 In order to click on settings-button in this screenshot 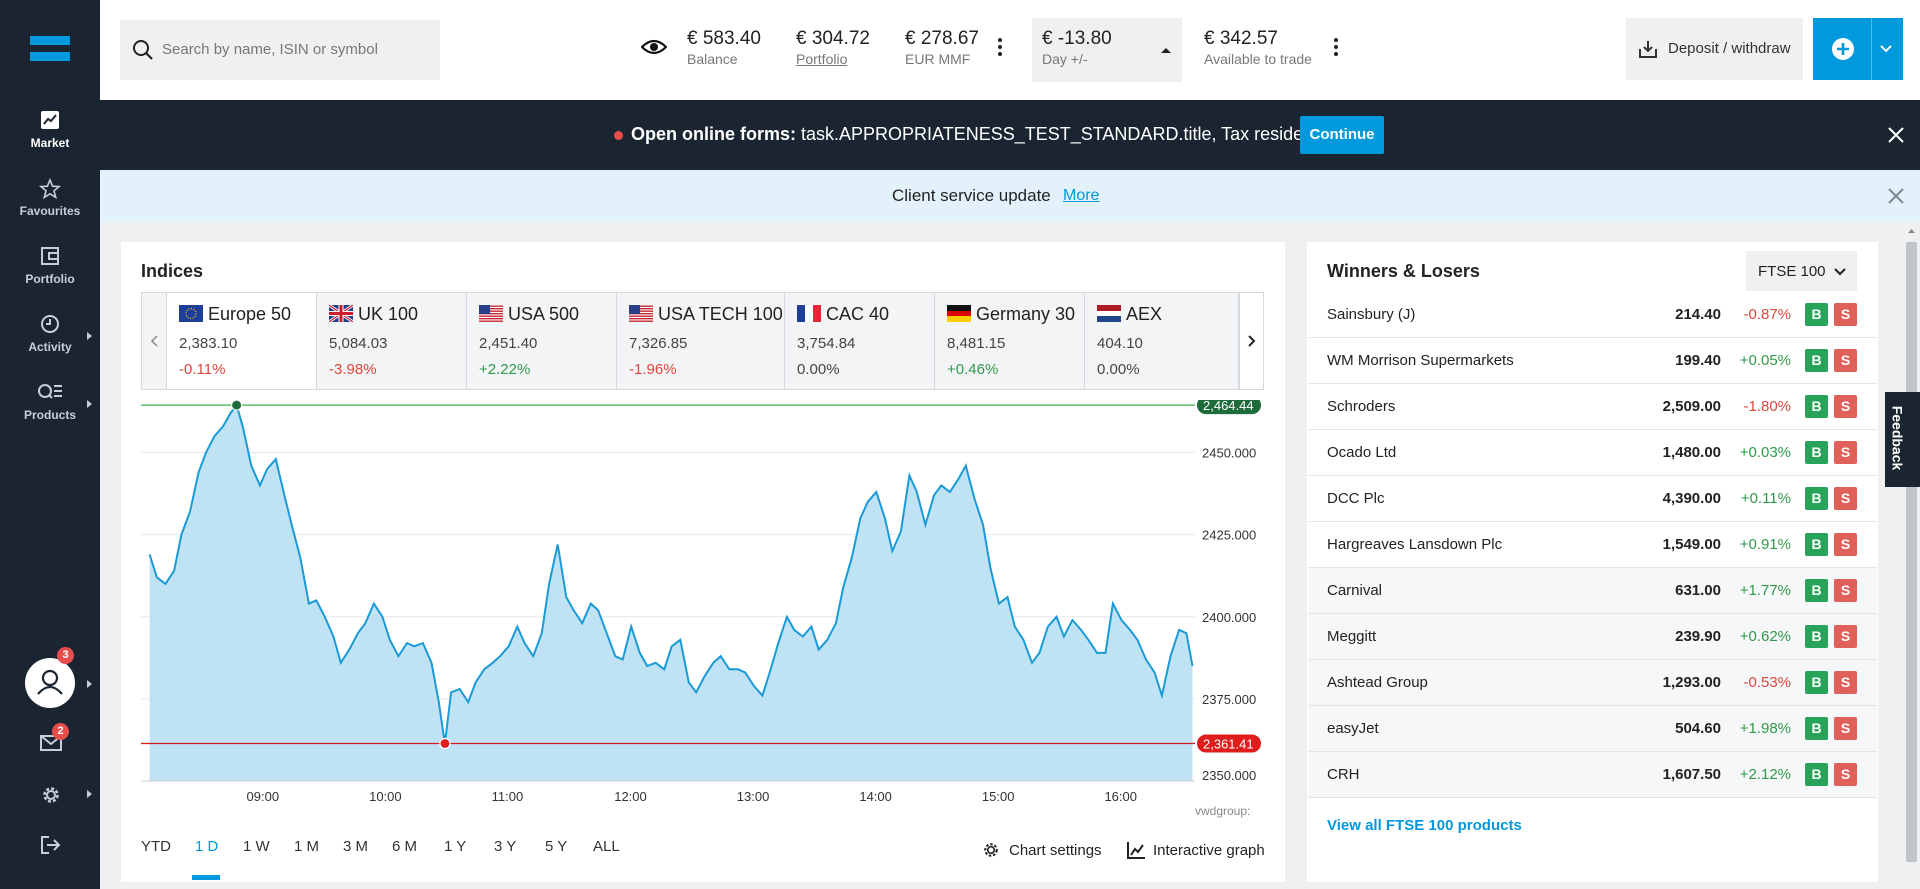, I will do `click(51, 797)`.